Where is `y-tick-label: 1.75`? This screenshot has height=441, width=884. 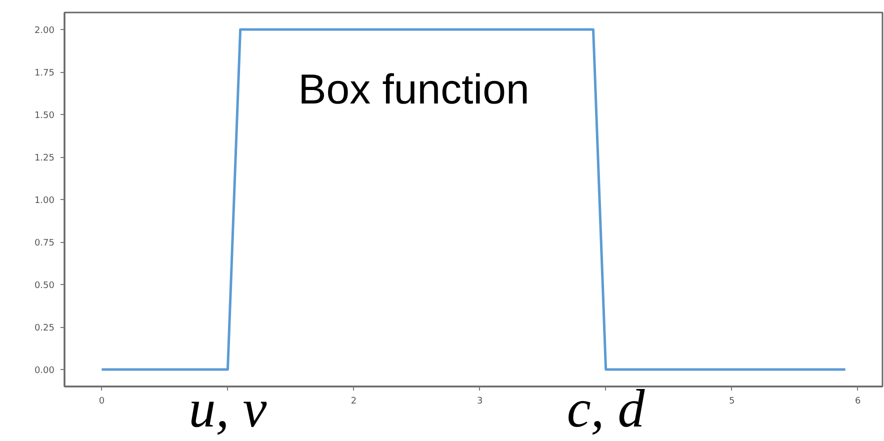
y-tick-label: 1.75 is located at coordinates (44, 73).